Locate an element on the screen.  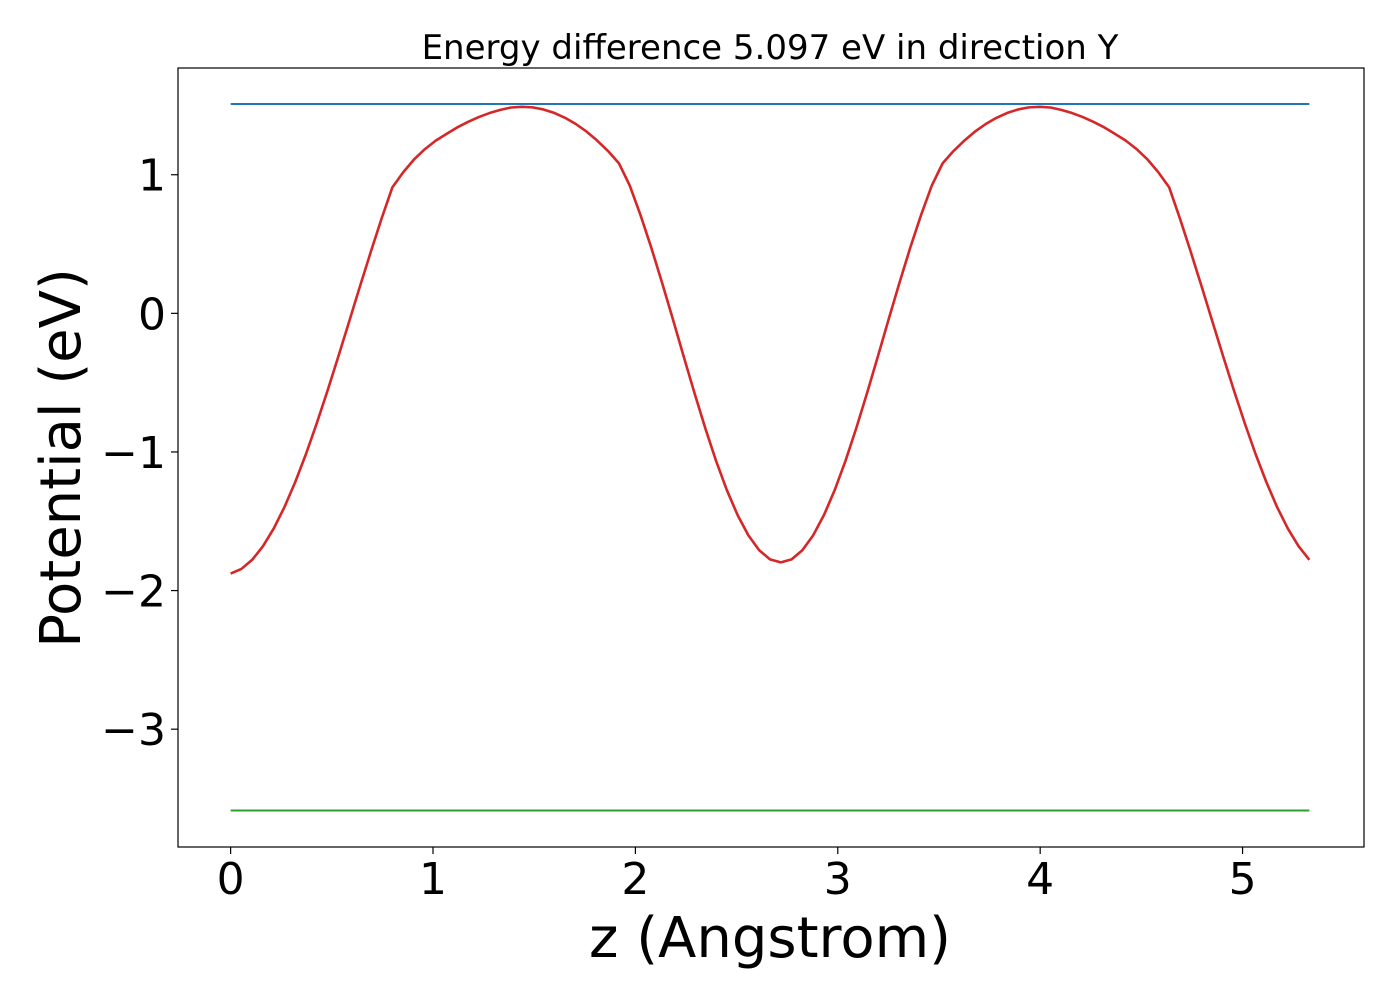
x-axis-label: z (Angstrom) is located at coordinates (770, 938).